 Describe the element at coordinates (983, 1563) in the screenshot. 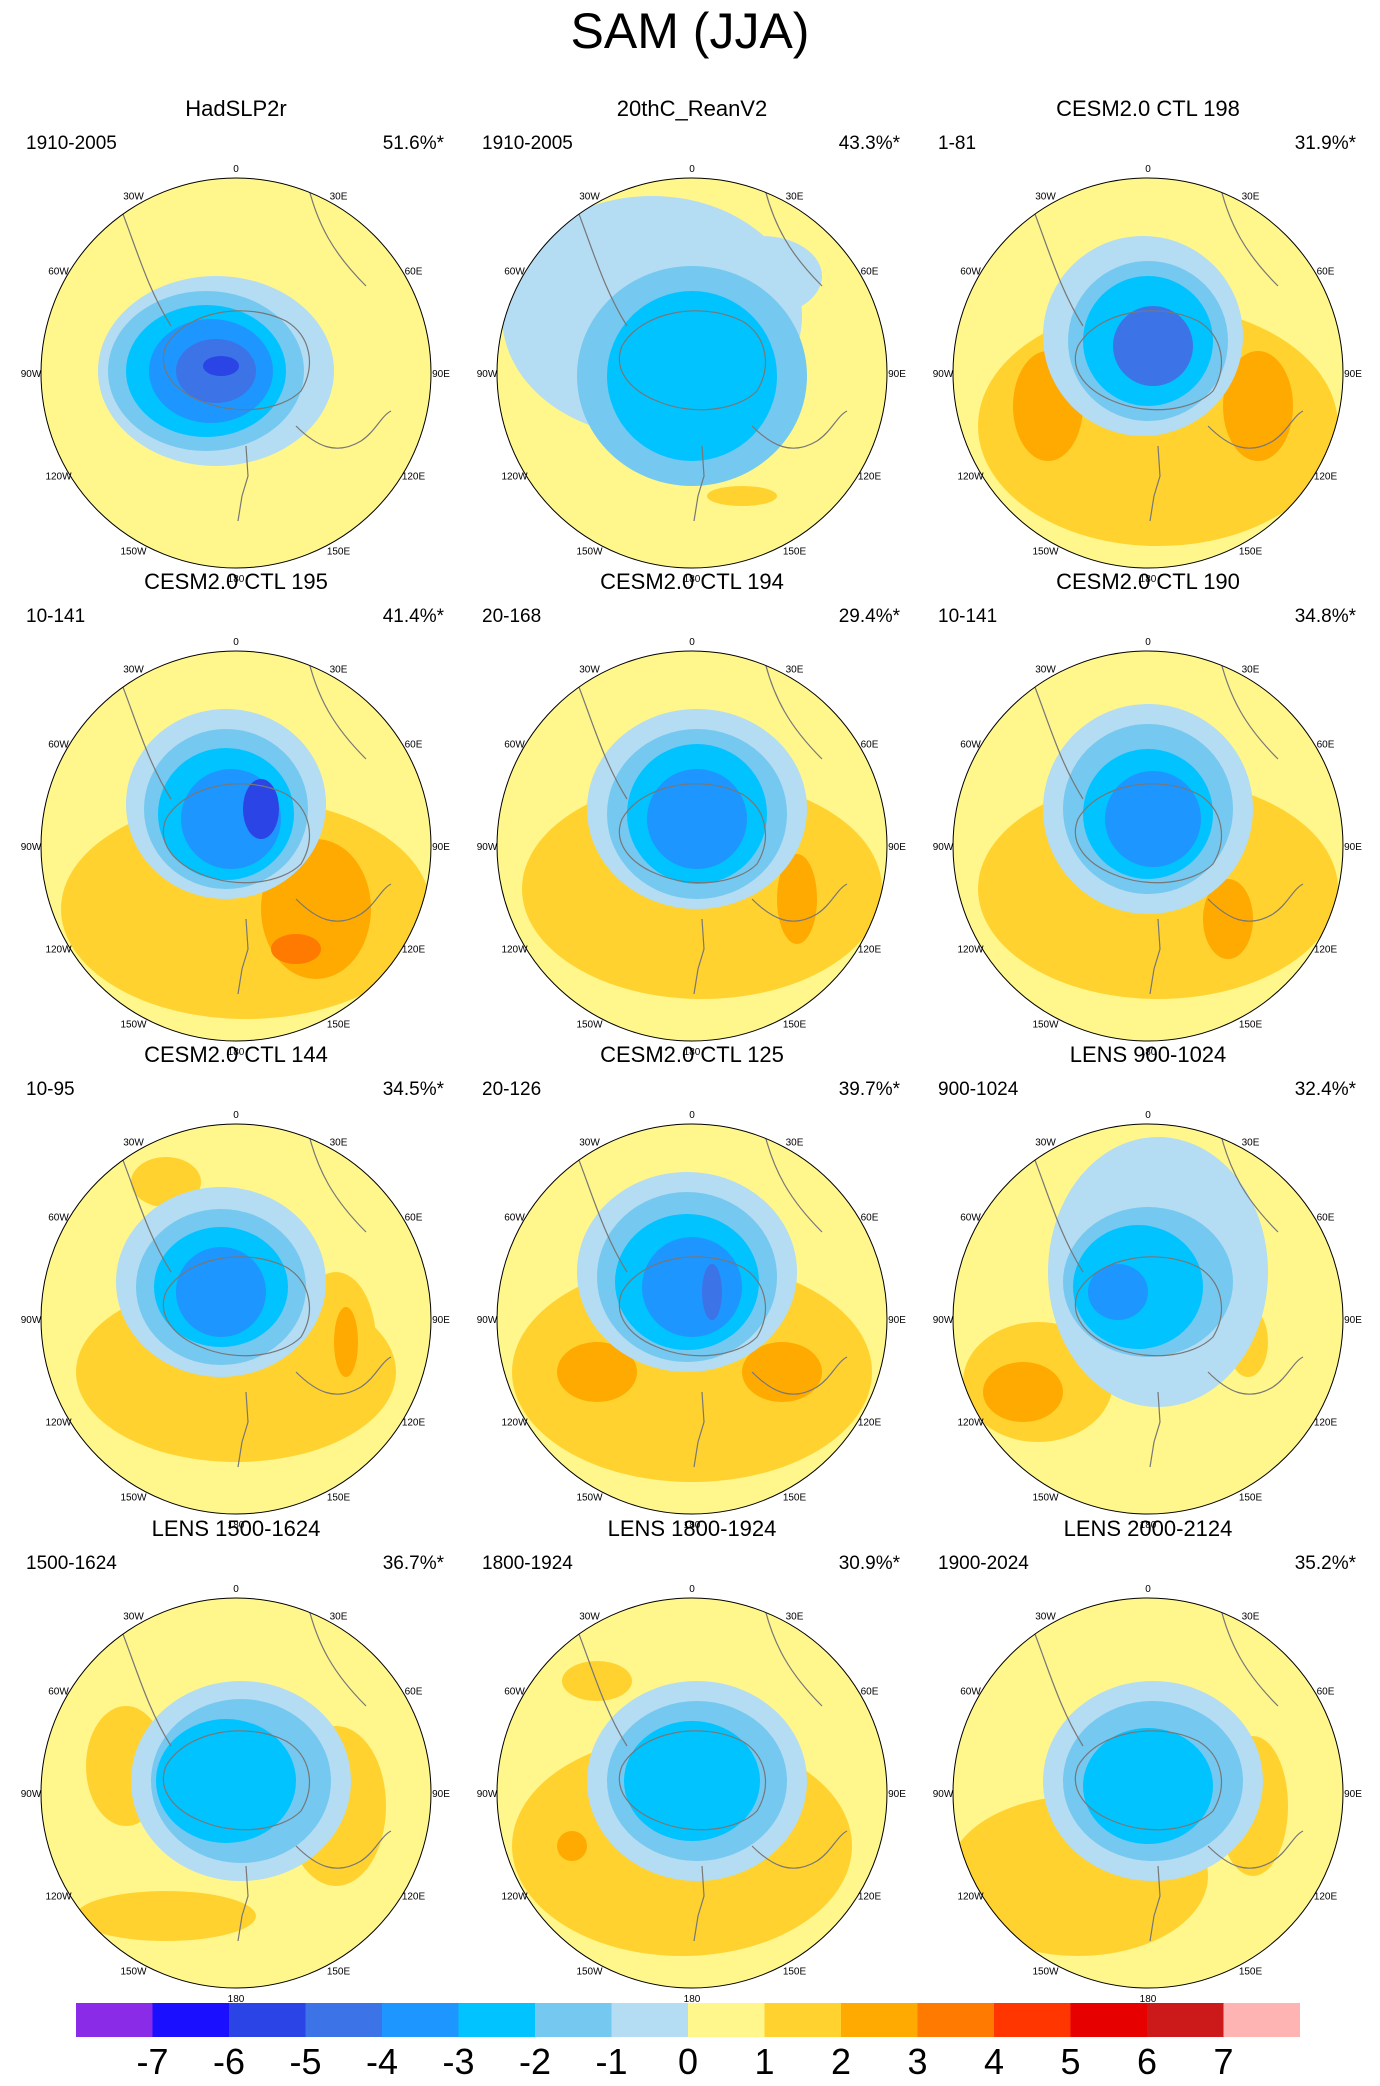

I see `panel-years: 1900-2024` at that location.